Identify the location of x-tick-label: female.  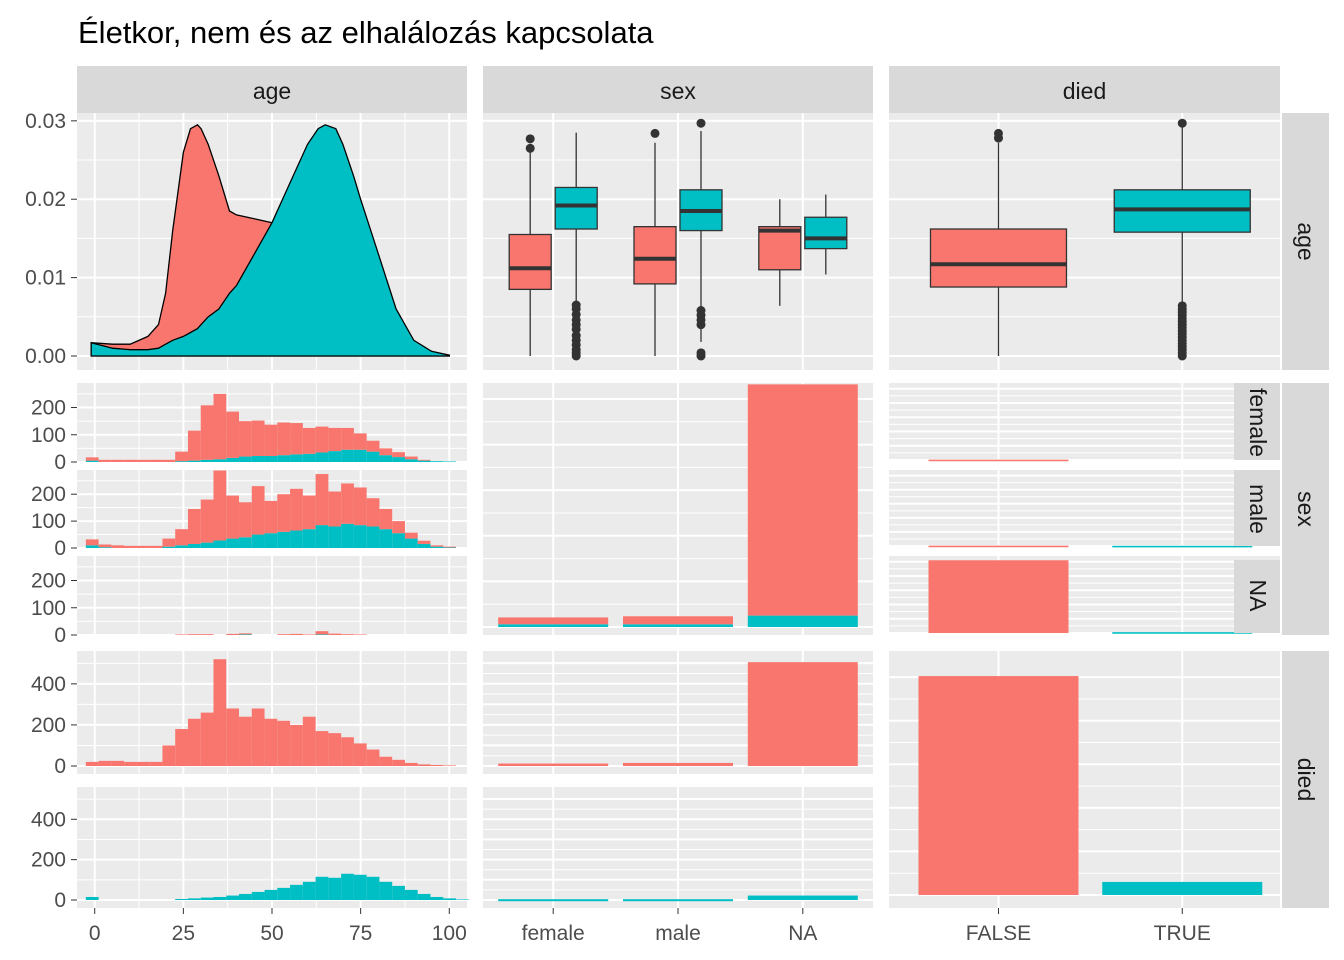
(553, 933).